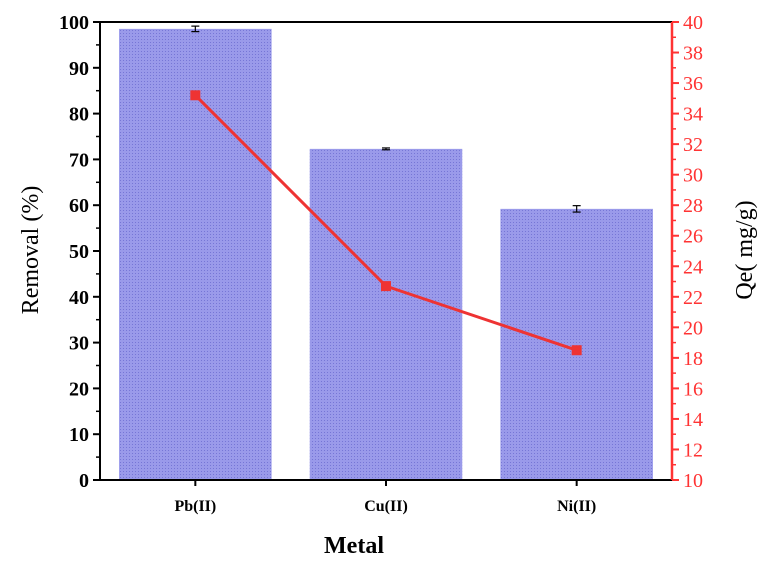 The width and height of the screenshot is (767, 563). What do you see at coordinates (79, 389) in the screenshot?
I see `y-tick-label-2: 20` at bounding box center [79, 389].